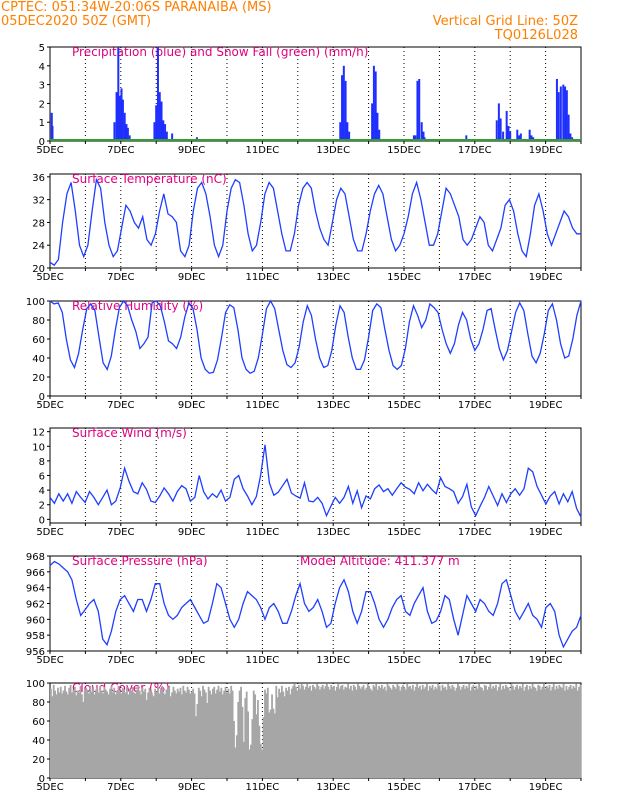 This screenshot has width=618, height=800. I want to click on chart-title: Surface Pressure (hPa), so click(140, 561).